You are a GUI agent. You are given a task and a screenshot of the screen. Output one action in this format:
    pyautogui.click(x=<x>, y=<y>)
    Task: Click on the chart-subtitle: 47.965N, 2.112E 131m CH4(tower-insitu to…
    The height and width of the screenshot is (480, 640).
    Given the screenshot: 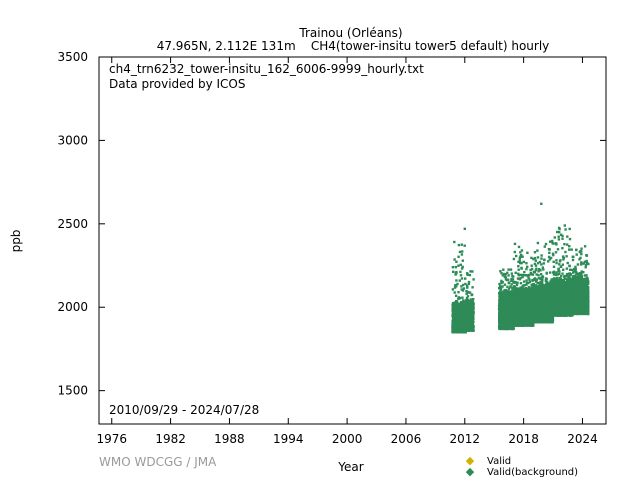 What is the action you would take?
    pyautogui.click(x=353, y=46)
    